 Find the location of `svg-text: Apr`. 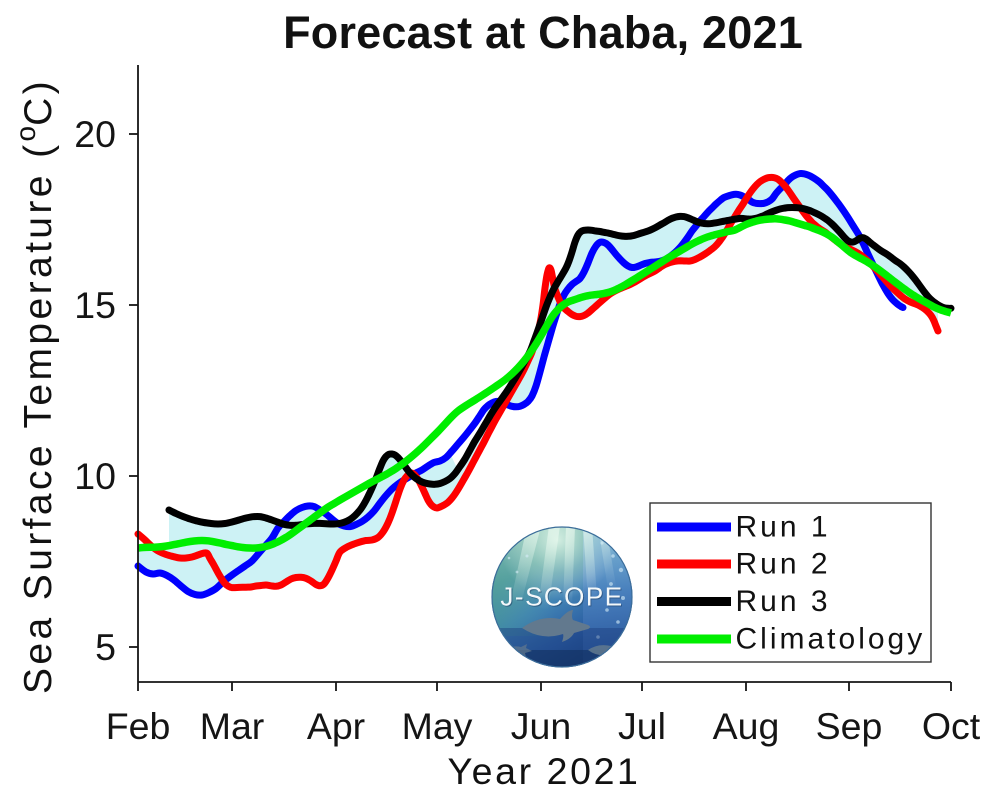

svg-text: Apr is located at coordinates (336, 726).